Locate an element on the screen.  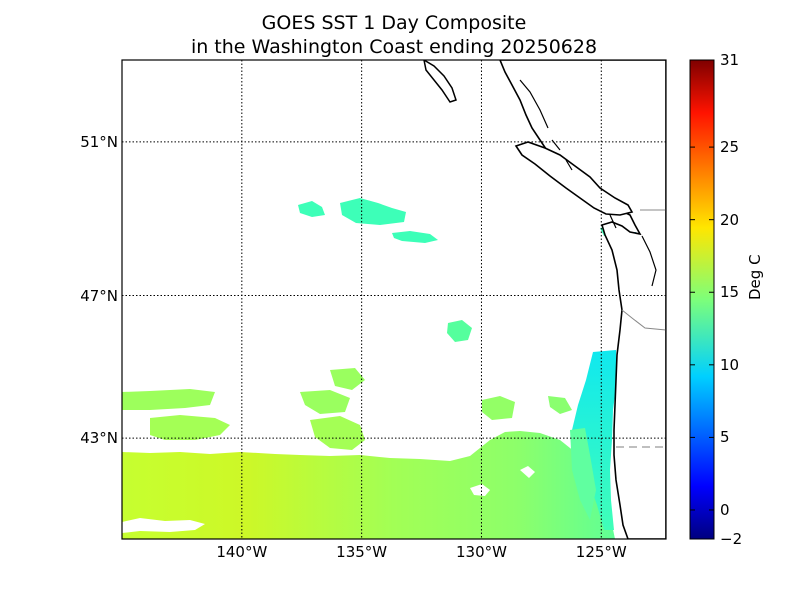
colorbar-tick-label: −2 is located at coordinates (731, 539).